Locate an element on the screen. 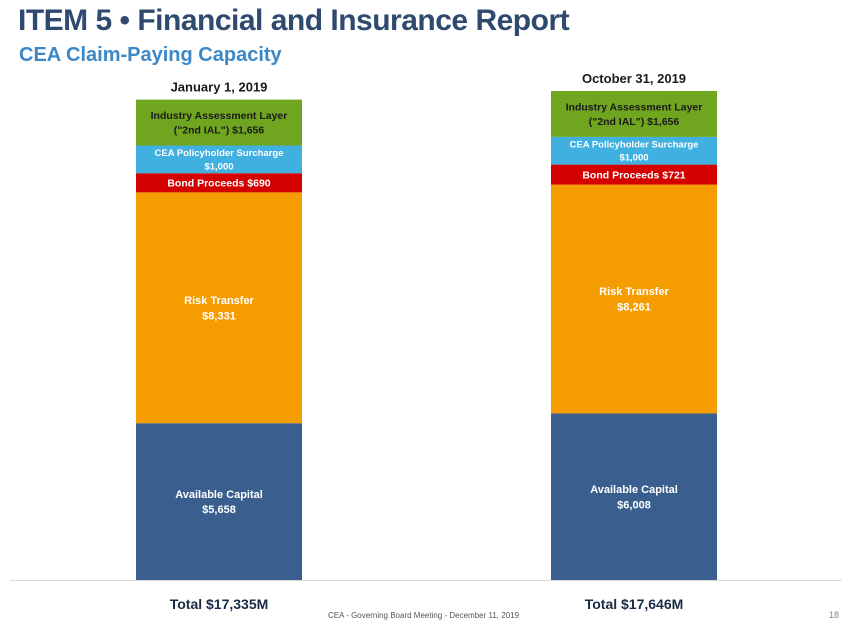 The height and width of the screenshot is (623, 847). bar-risk-transfer-1-label: Risk Transfer is located at coordinates (219, 301).